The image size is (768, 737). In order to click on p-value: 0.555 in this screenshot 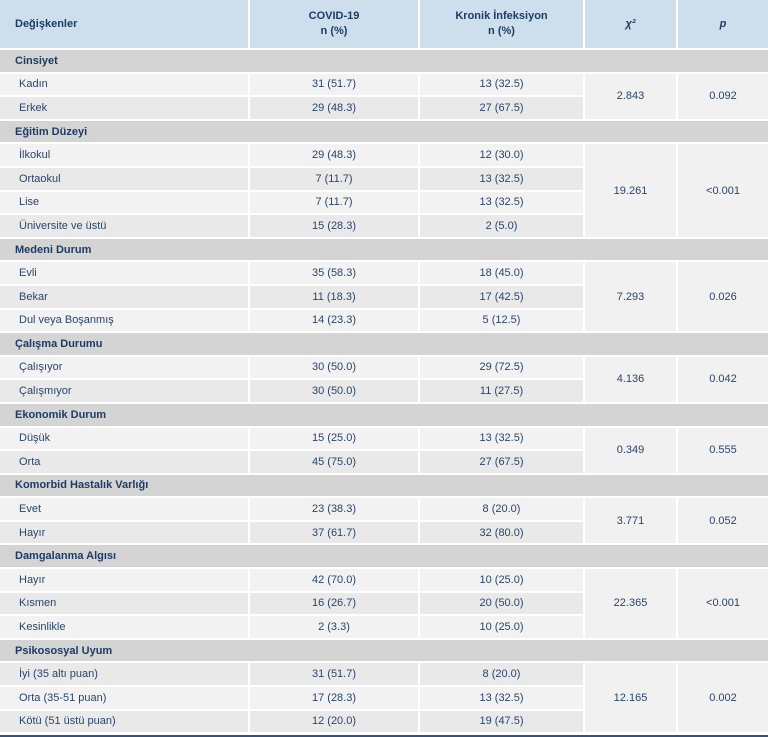, I will do `click(722, 451)`.